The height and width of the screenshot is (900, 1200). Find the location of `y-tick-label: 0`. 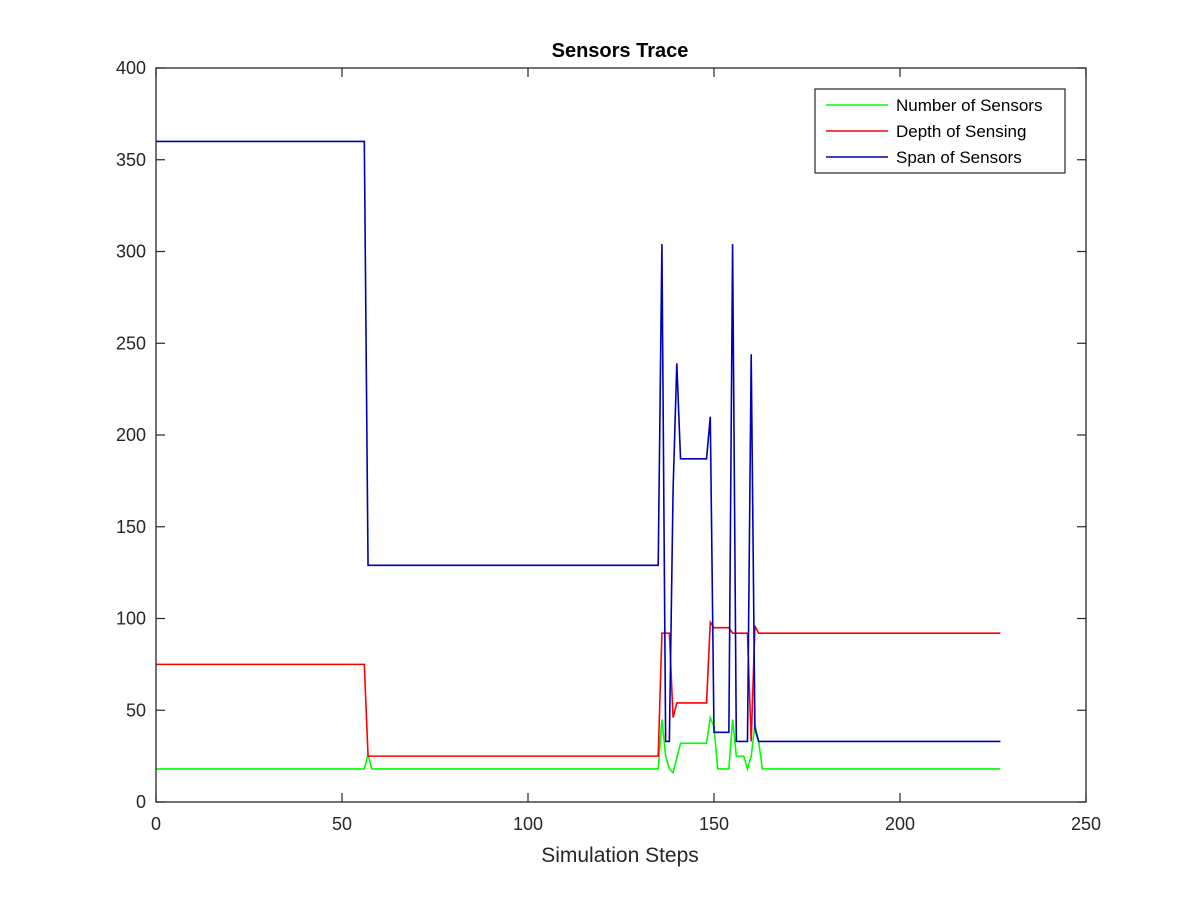

y-tick-label: 0 is located at coordinates (141, 802).